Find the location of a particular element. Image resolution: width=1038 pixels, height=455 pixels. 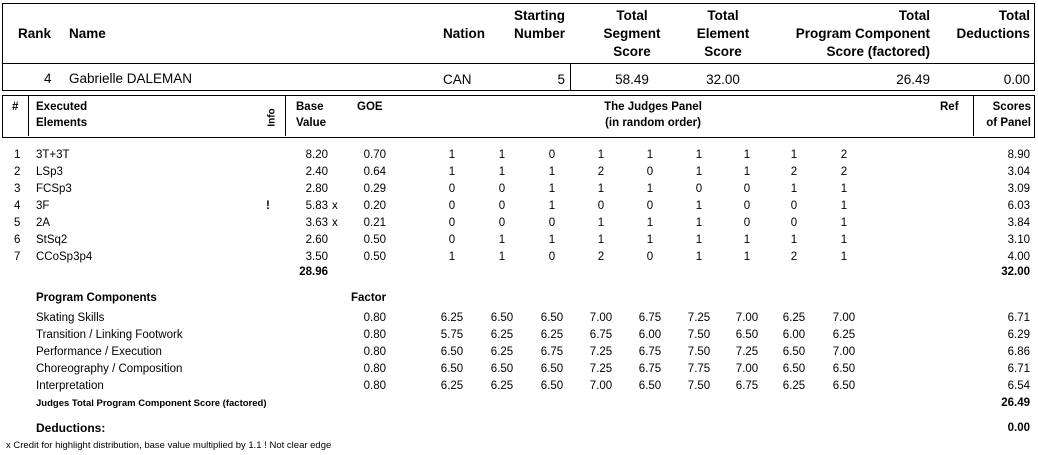

element-goe: 0.70 is located at coordinates (374, 155).